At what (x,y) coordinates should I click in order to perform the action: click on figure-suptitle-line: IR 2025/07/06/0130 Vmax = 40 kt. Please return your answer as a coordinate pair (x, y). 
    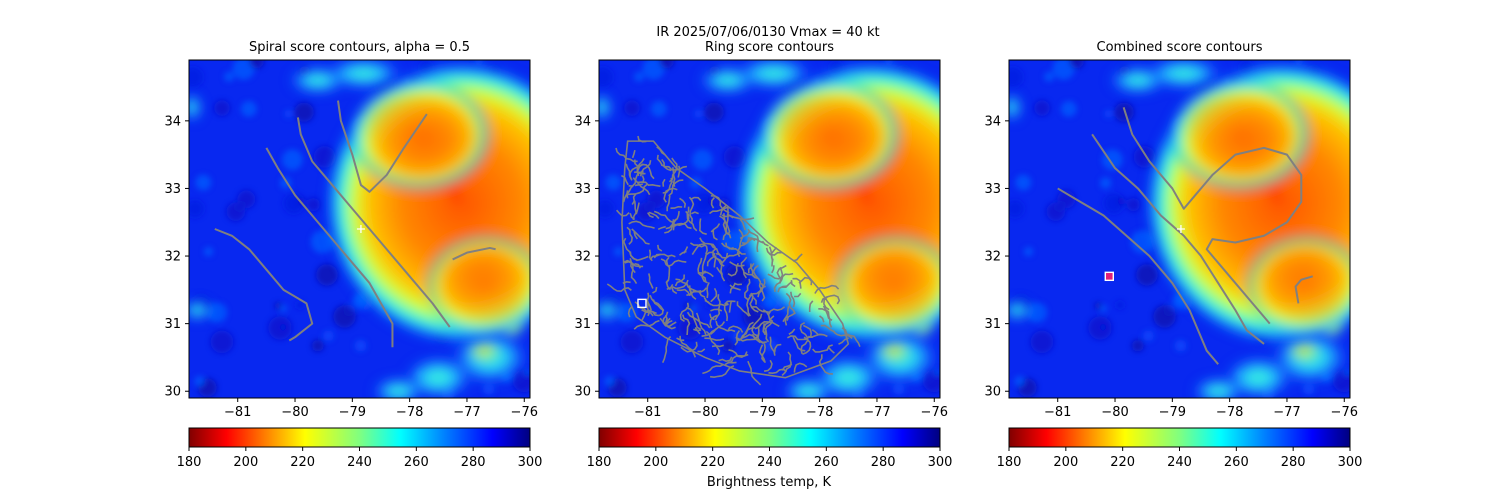
    Looking at the image, I should click on (767, 32).